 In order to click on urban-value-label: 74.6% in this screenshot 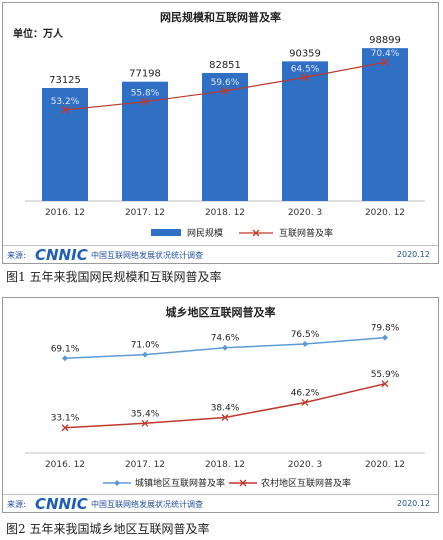, I will do `click(225, 339)`.